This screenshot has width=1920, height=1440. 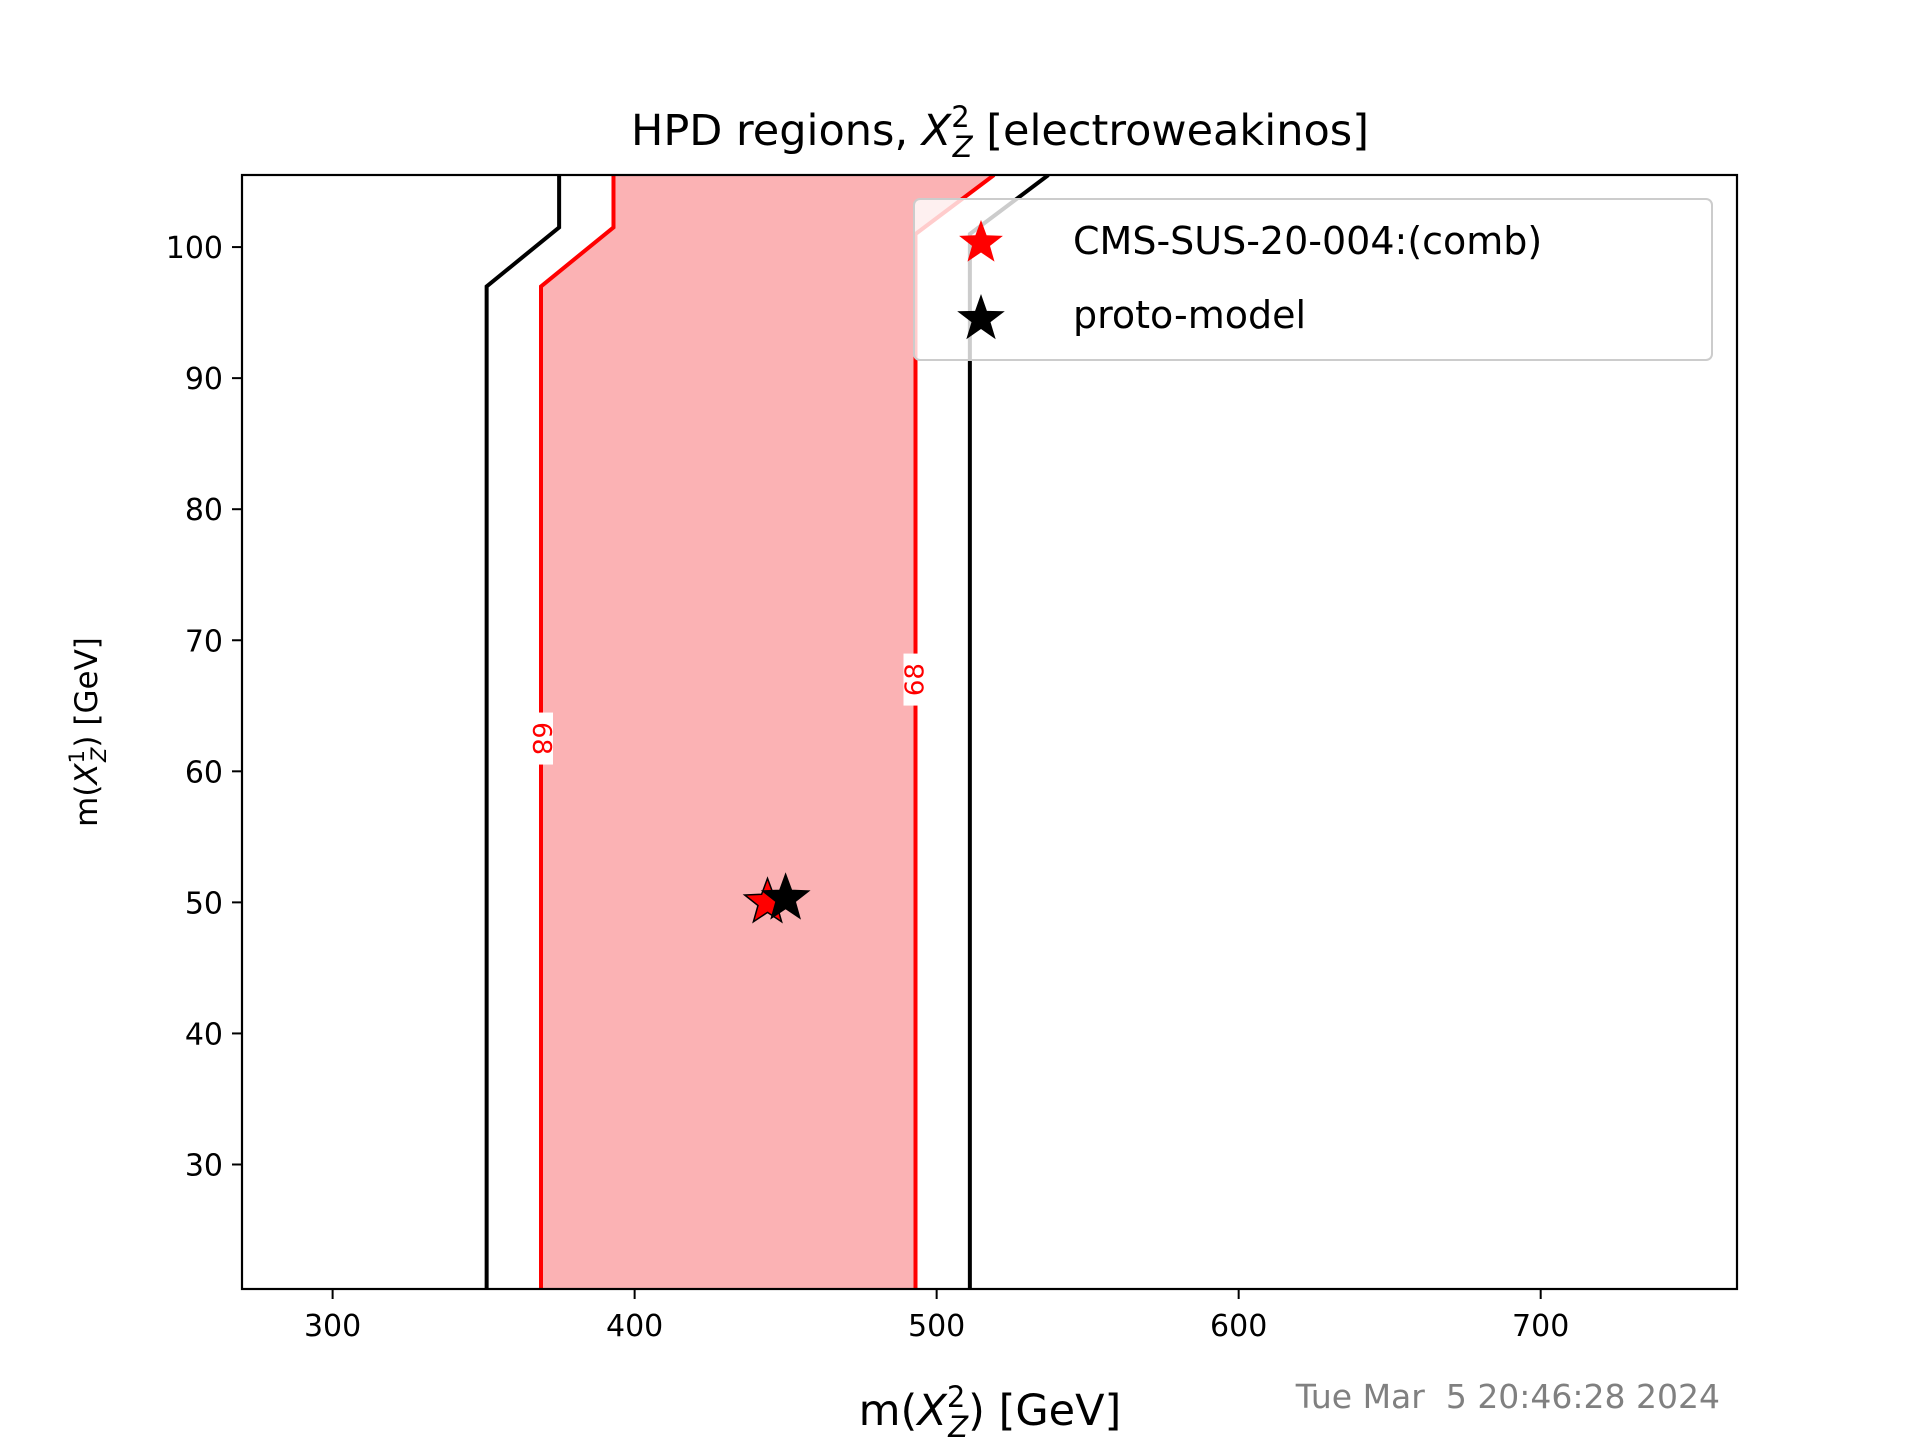 What do you see at coordinates (87, 806) in the screenshot?
I see `y-label-prefix: m(` at bounding box center [87, 806].